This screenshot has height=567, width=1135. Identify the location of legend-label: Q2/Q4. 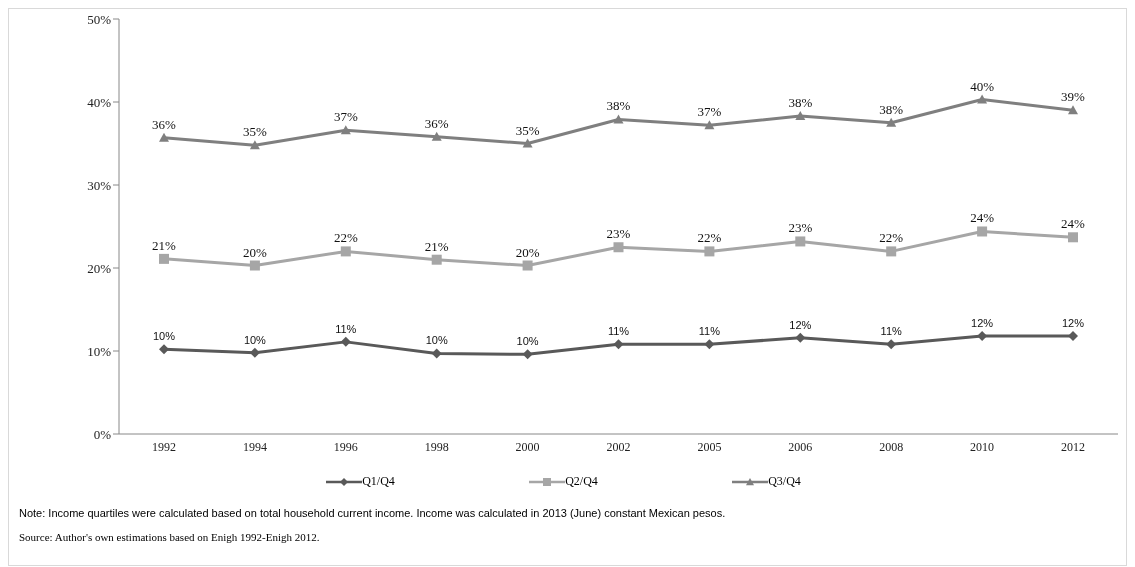
(581, 481).